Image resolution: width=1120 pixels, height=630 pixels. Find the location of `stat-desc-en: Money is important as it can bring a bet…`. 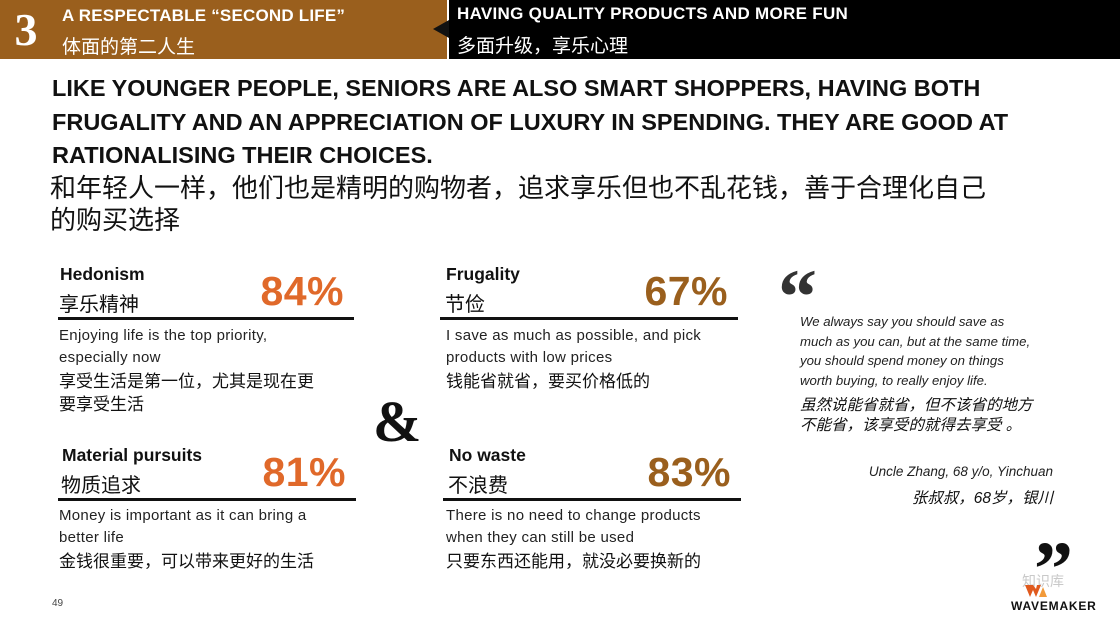

stat-desc-en: Money is important as it can bring a bet… is located at coordinates (209, 527).